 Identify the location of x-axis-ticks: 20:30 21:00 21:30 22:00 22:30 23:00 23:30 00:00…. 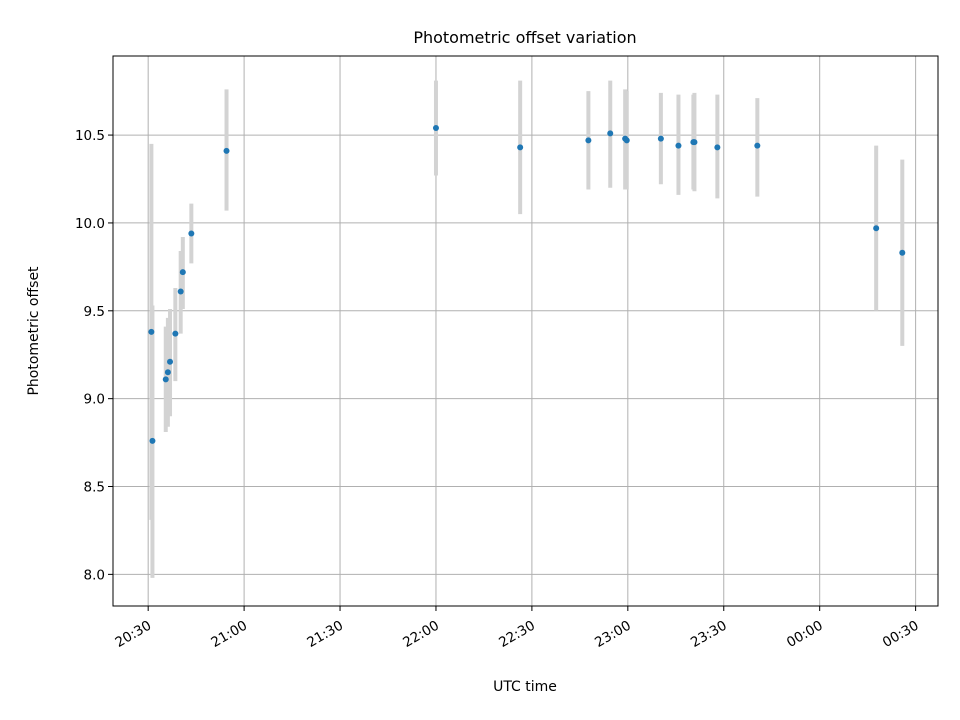
(517, 628).